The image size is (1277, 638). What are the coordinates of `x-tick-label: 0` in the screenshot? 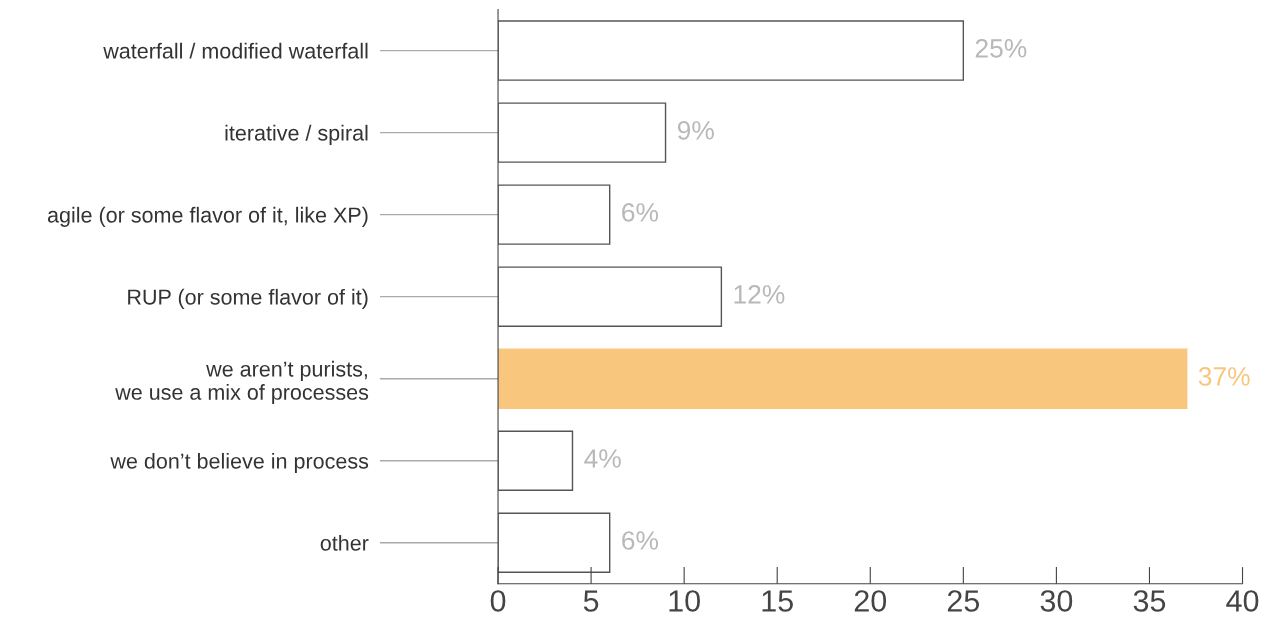 It's located at (498, 601).